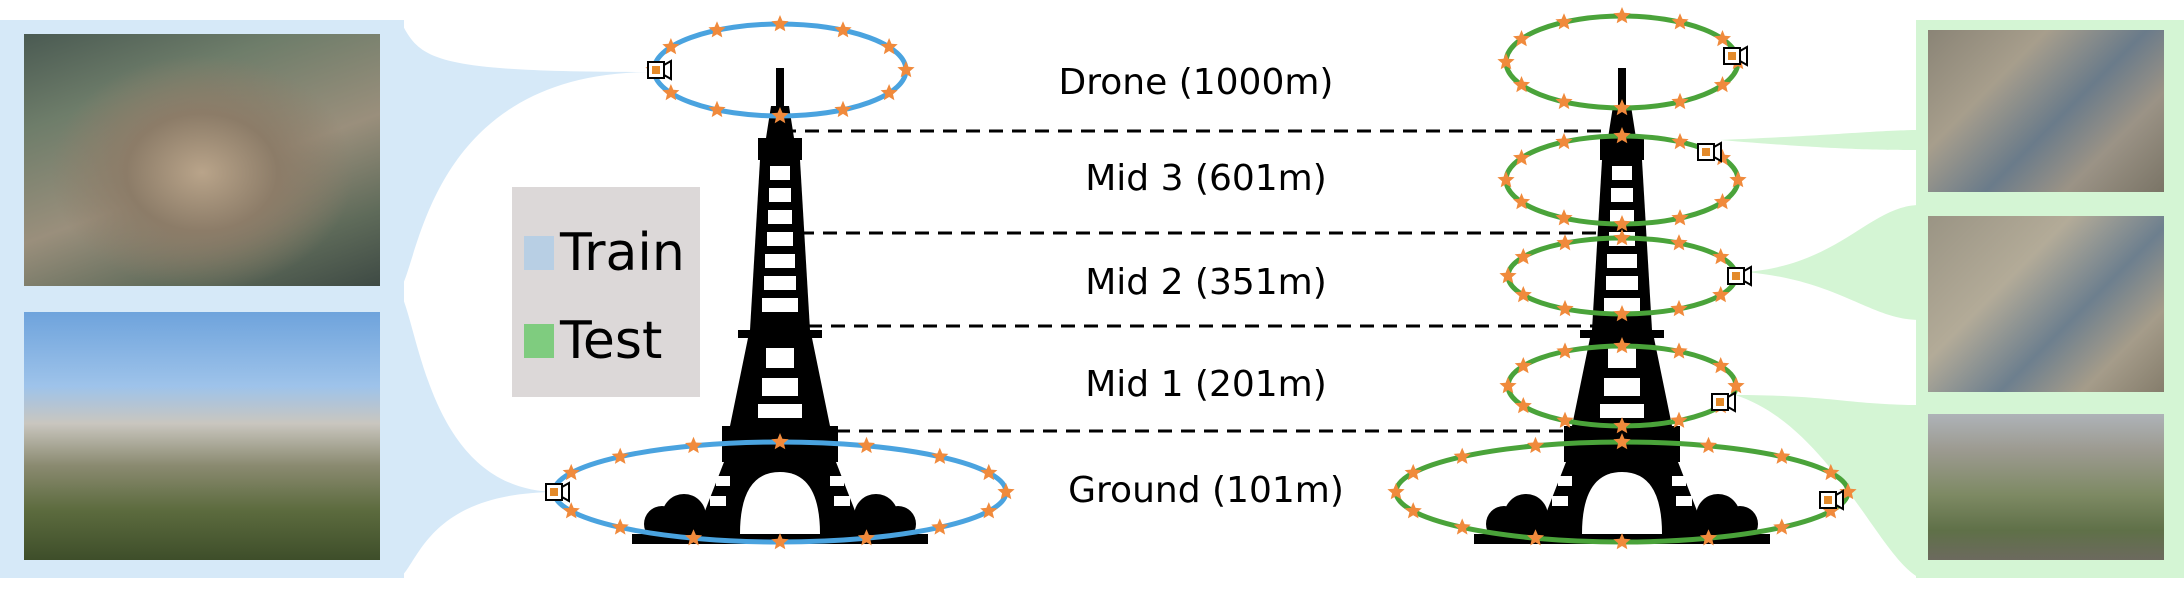 This screenshot has height=594, width=2184. I want to click on legend-label-train: Train, so click(622, 253).